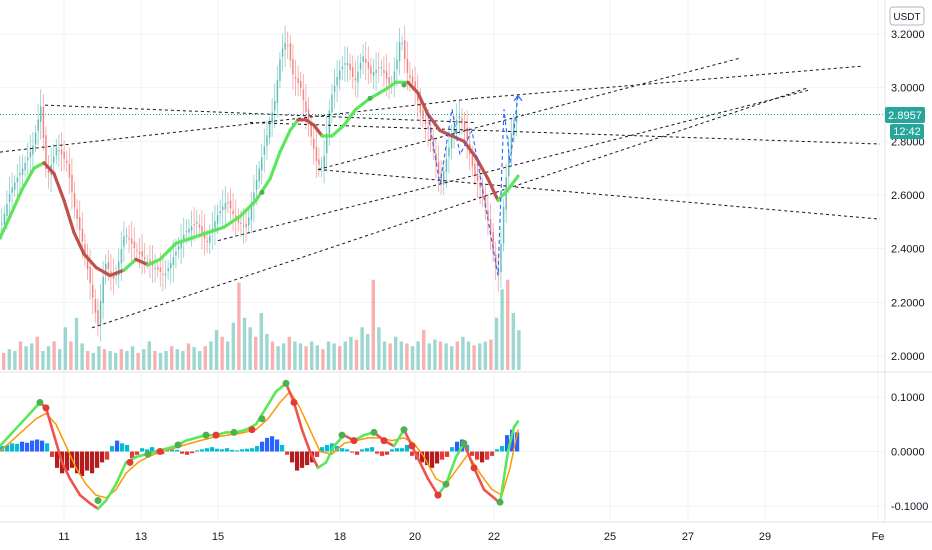  Describe the element at coordinates (471, 537) in the screenshot. I see `time-axis: 11 13 15 18 20 22 25 27 29 Fe` at that location.